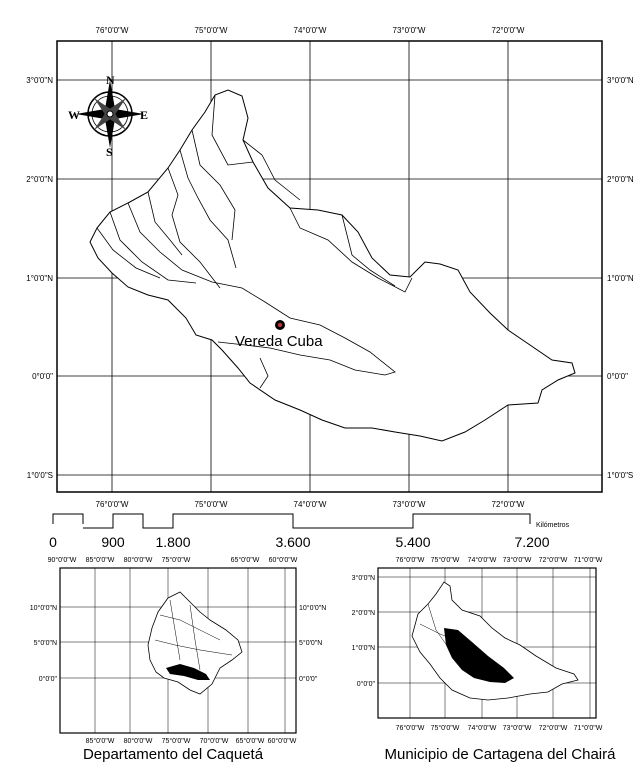 Image resolution: width=644 pixels, height=768 pixels. I want to click on inset-right-left-lat: 2°0'0"N, so click(363, 613).